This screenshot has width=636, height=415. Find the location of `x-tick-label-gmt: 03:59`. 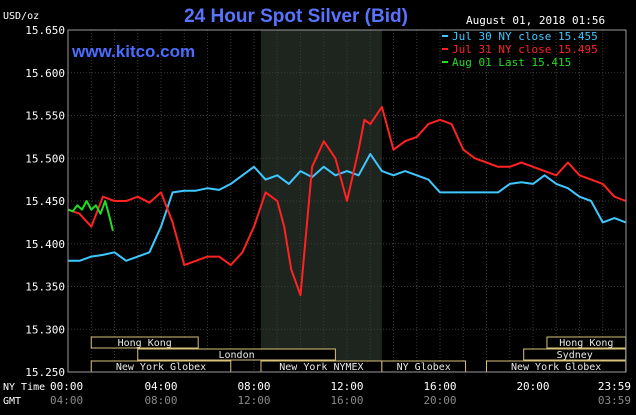

x-tick-label-gmt: 03:59 is located at coordinates (614, 400).